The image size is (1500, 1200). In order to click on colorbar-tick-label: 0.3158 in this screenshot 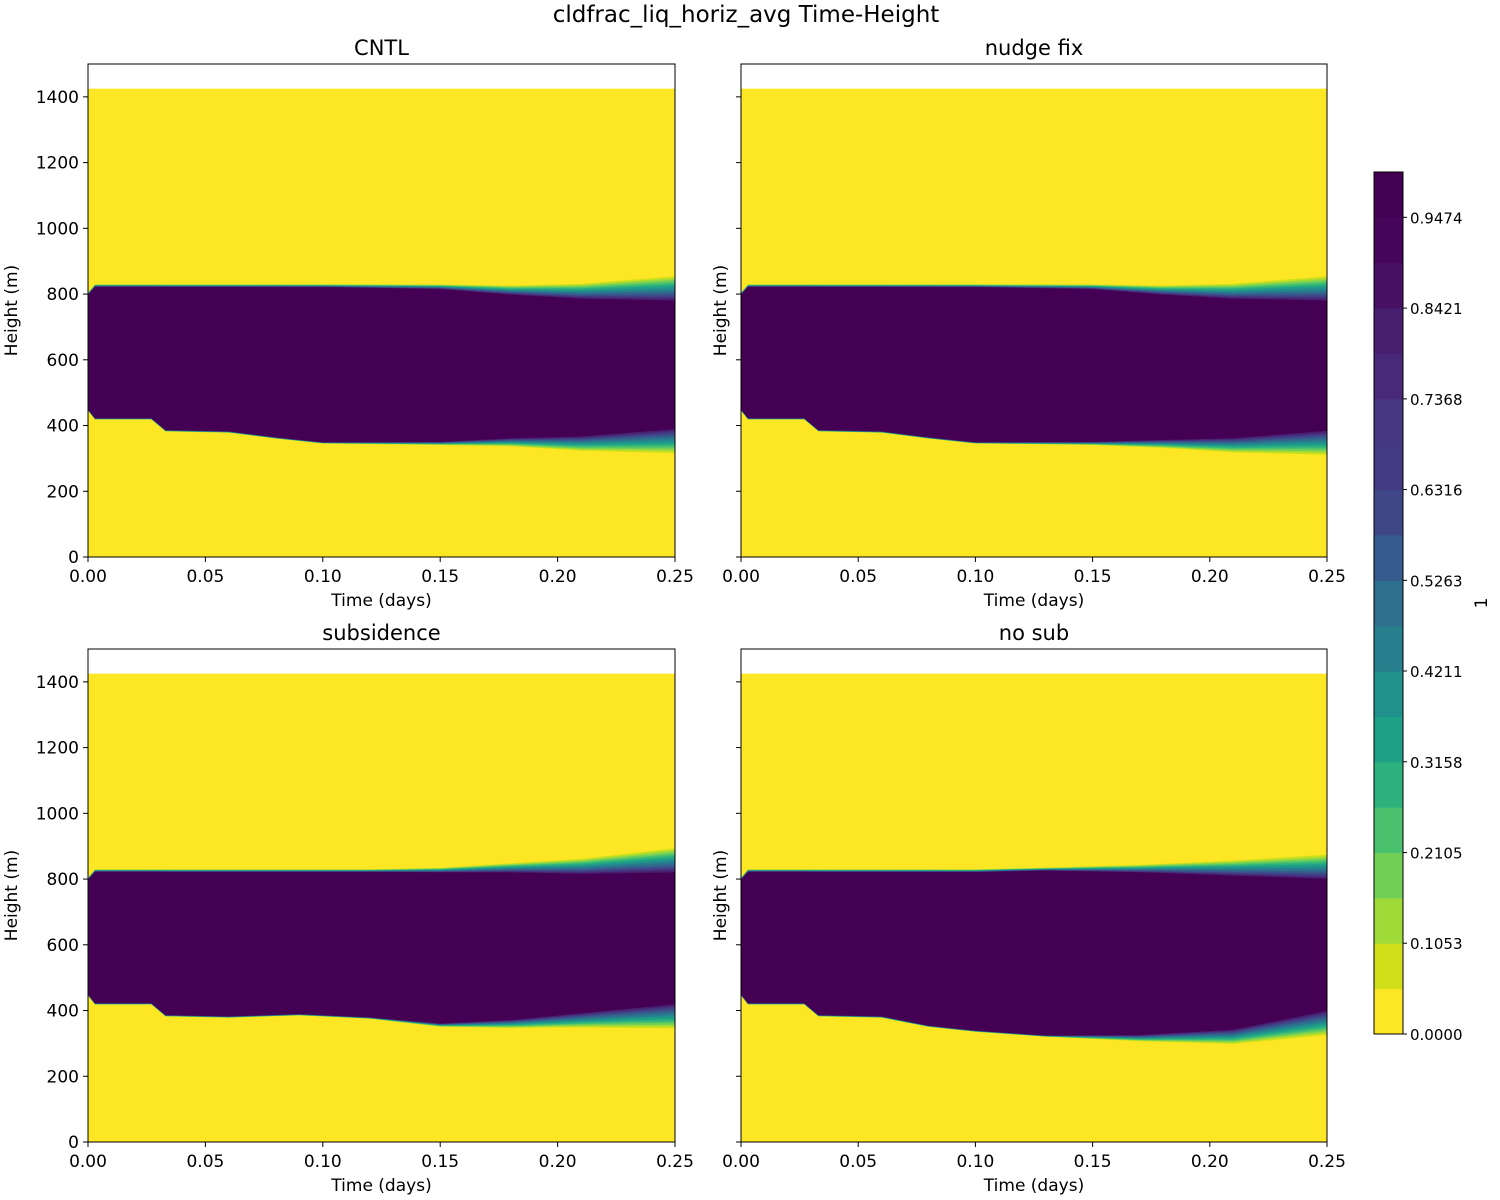, I will do `click(1436, 763)`.